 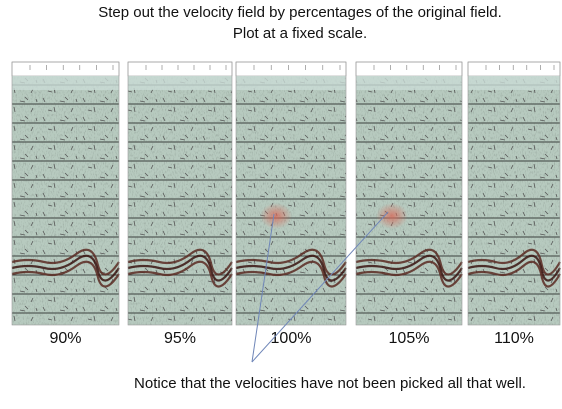 What do you see at coordinates (300, 33) in the screenshot?
I see `title-line: Plot at a fixed scale.` at bounding box center [300, 33].